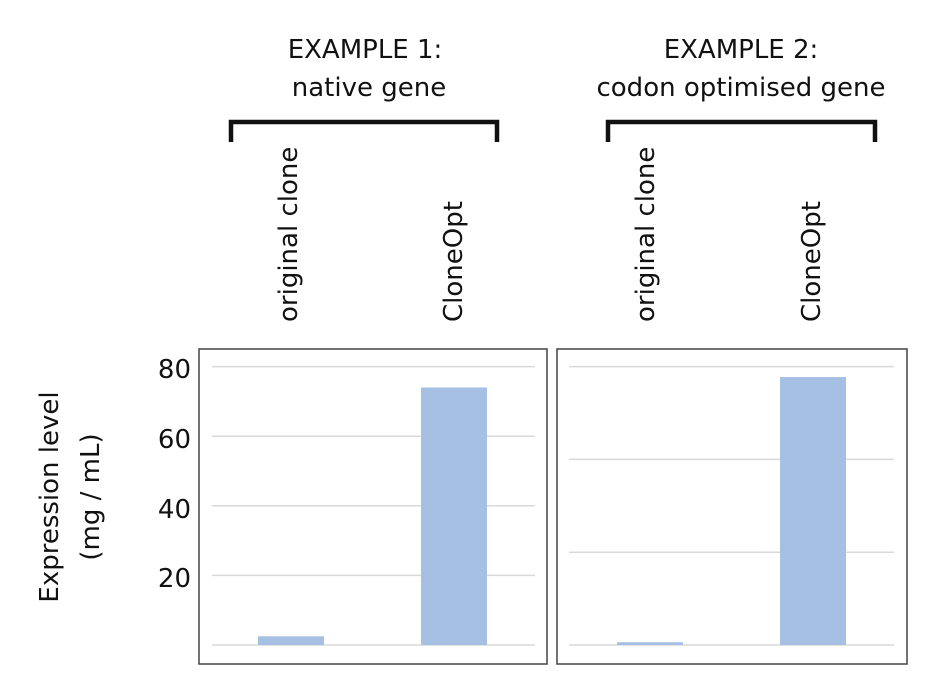 The image size is (925, 675). Describe the element at coordinates (50, 496) in the screenshot. I see `y-axis-label: Expression level` at that location.